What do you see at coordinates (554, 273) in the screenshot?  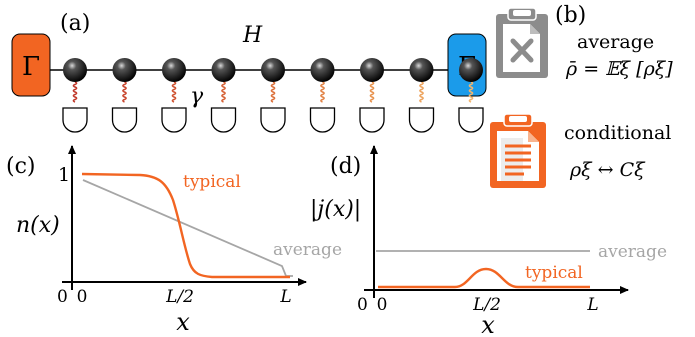 I see `panel-d-typical-label: typical` at bounding box center [554, 273].